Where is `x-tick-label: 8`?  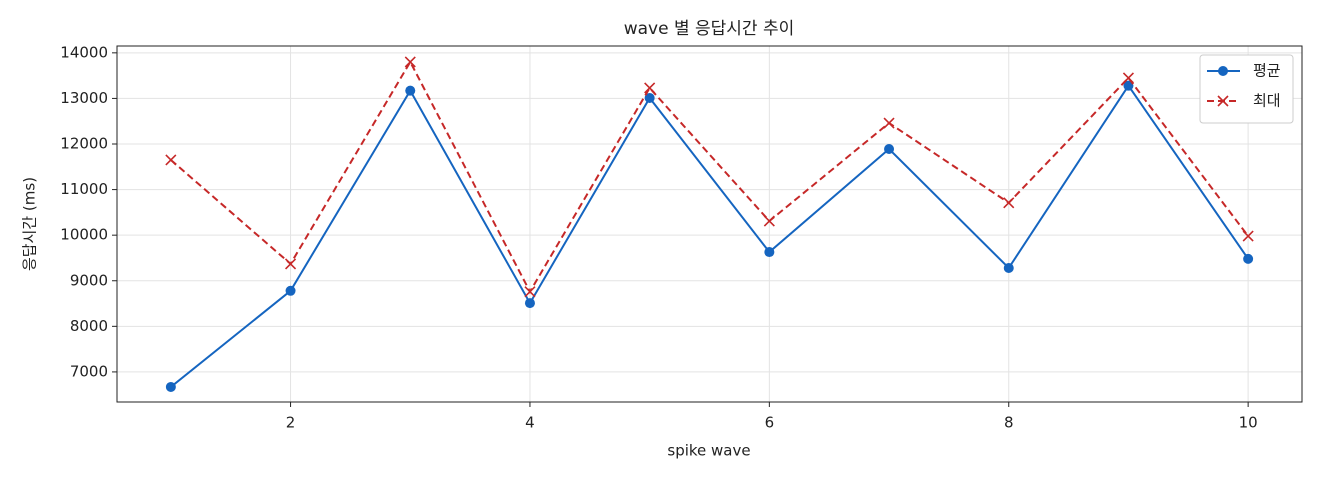 x-tick-label: 8 is located at coordinates (1009, 423).